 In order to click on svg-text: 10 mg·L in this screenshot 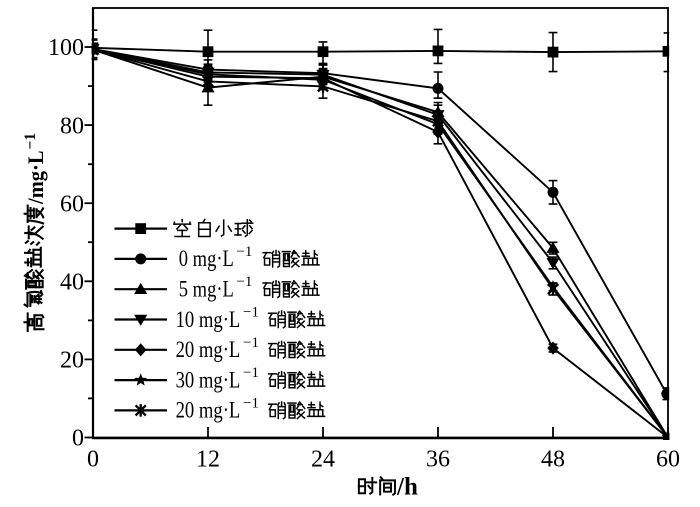, I will do `click(208, 319)`.